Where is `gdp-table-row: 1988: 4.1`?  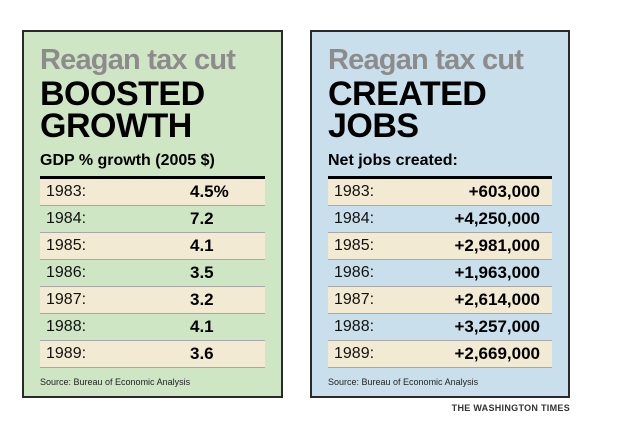
gdp-table-row: 1988: 4.1 is located at coordinates (152, 327).